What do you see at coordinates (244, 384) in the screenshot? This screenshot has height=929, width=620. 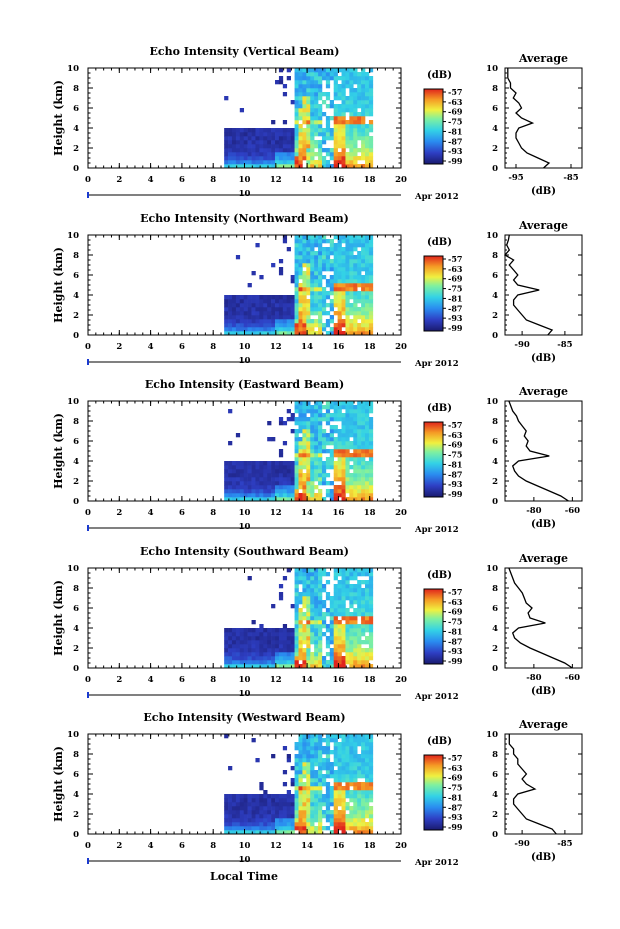 I see `panel-title: Echo Intensity (Eastward Beam)` at bounding box center [244, 384].